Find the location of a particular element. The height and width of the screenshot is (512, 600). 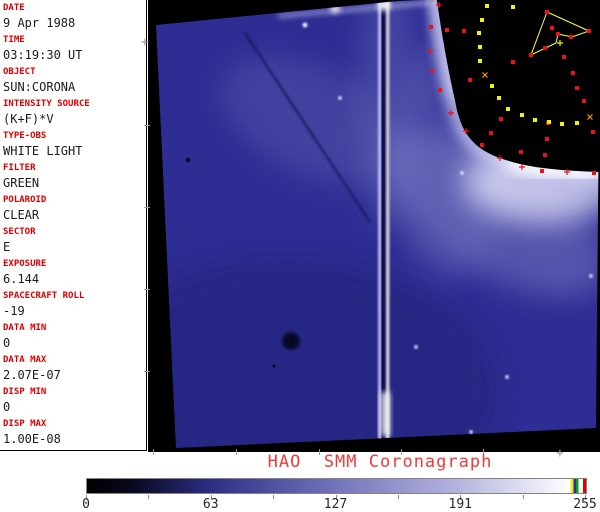

sidebar-field-label: TIME is located at coordinates (14, 40).